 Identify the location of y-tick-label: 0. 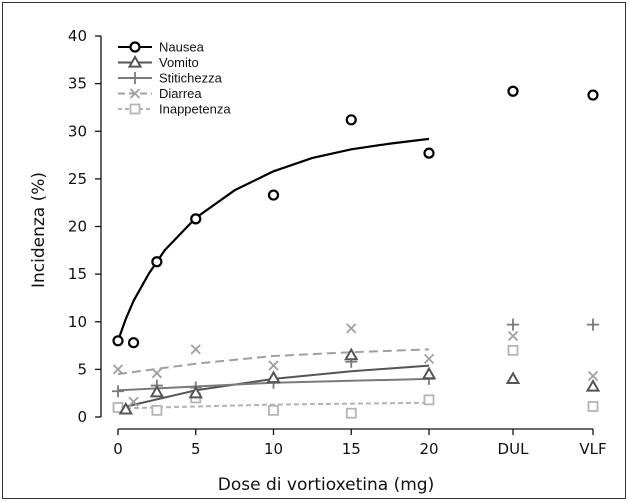
(82, 417).